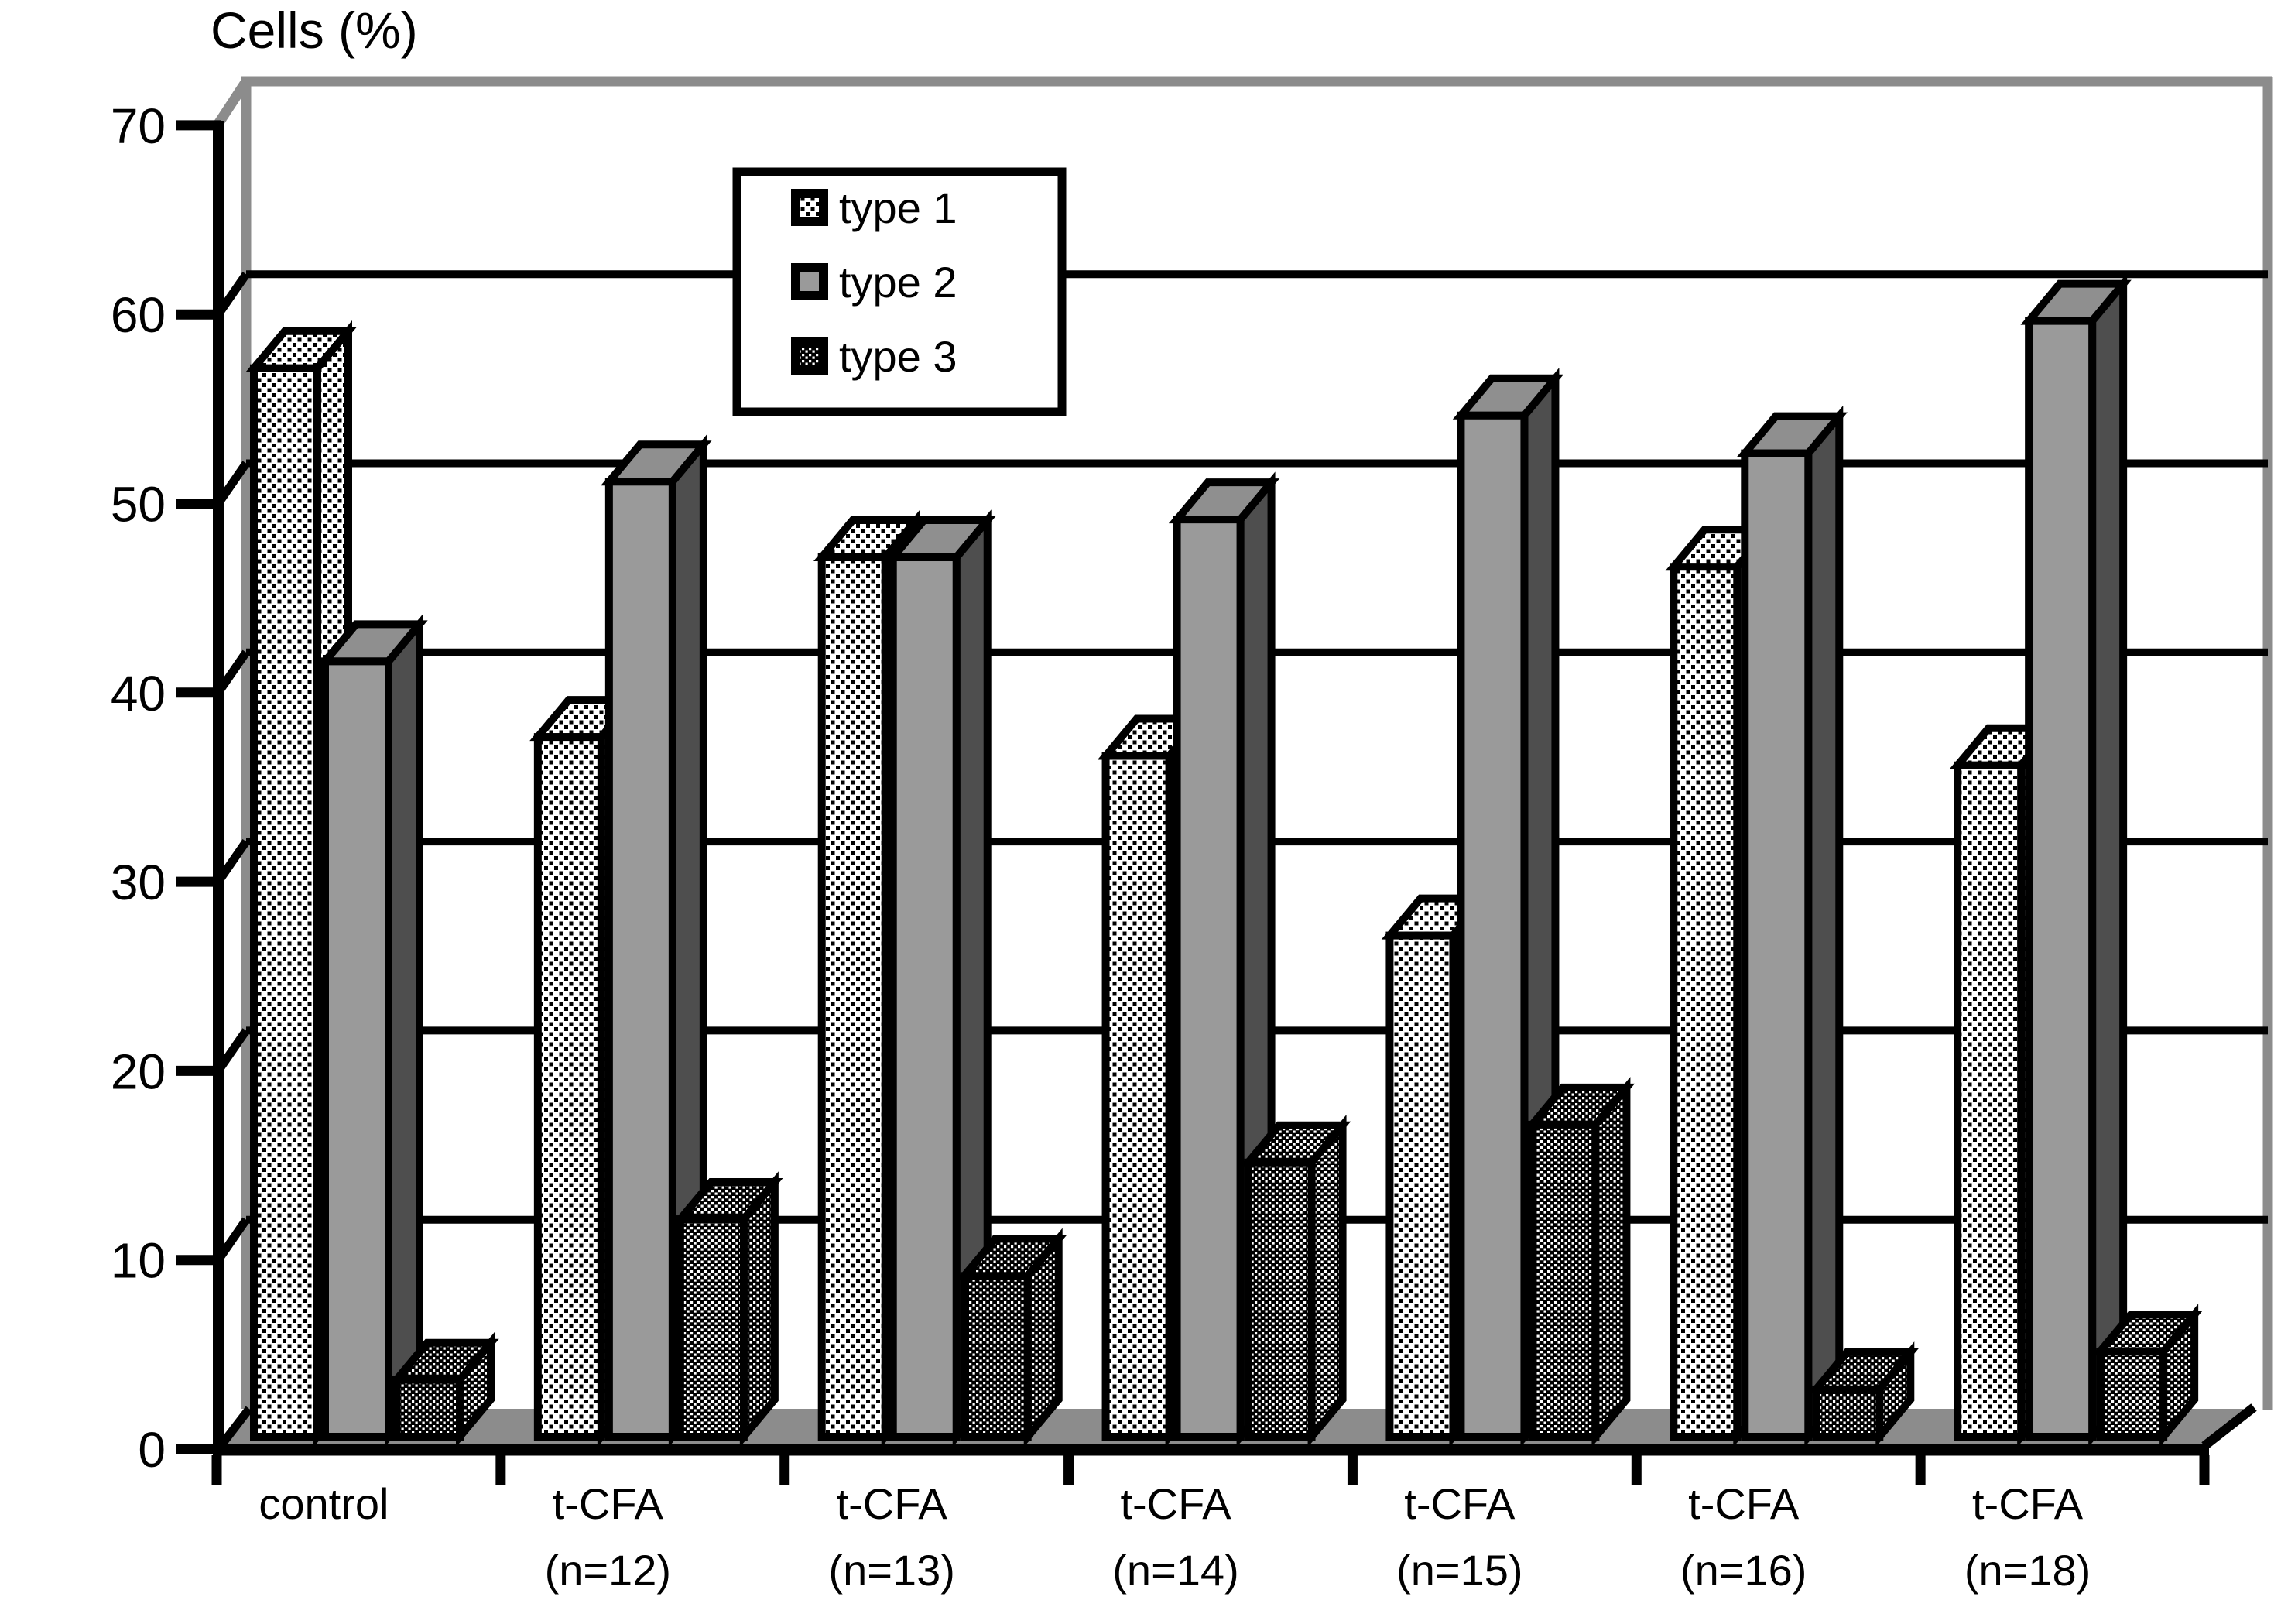 This screenshot has width=2281, height=1624. Describe the element at coordinates (1611, 1262) in the screenshot. I see `bar-type3-n15-side` at that location.